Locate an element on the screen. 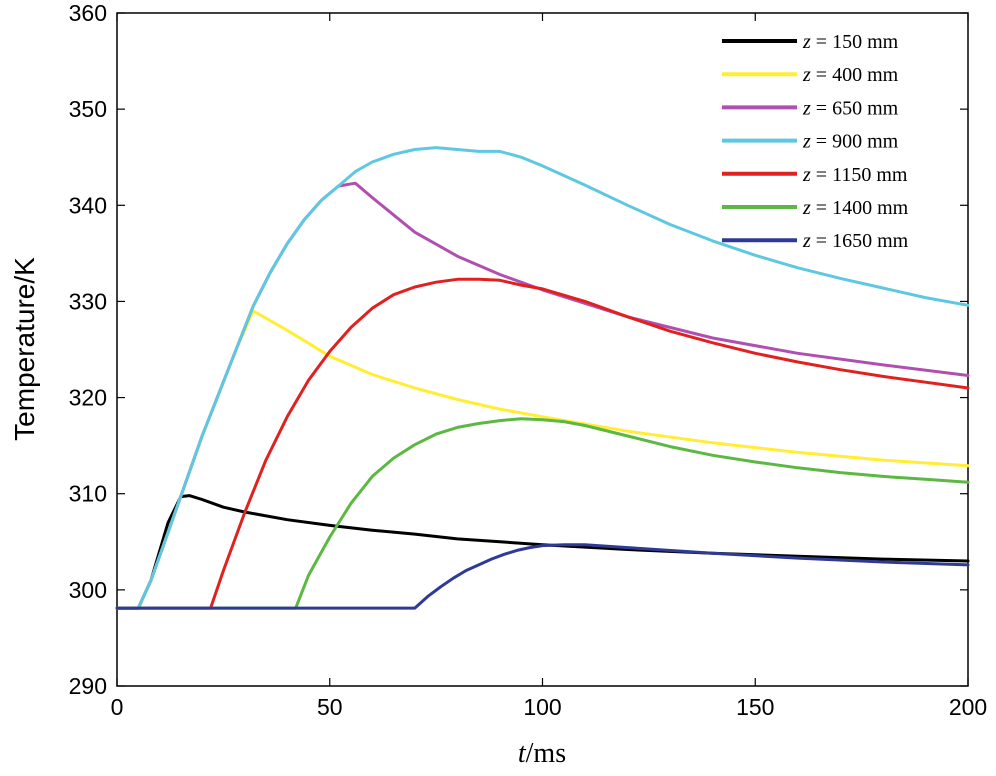 The image size is (996, 776). y-tick-label: 340 is located at coordinates (88, 205).